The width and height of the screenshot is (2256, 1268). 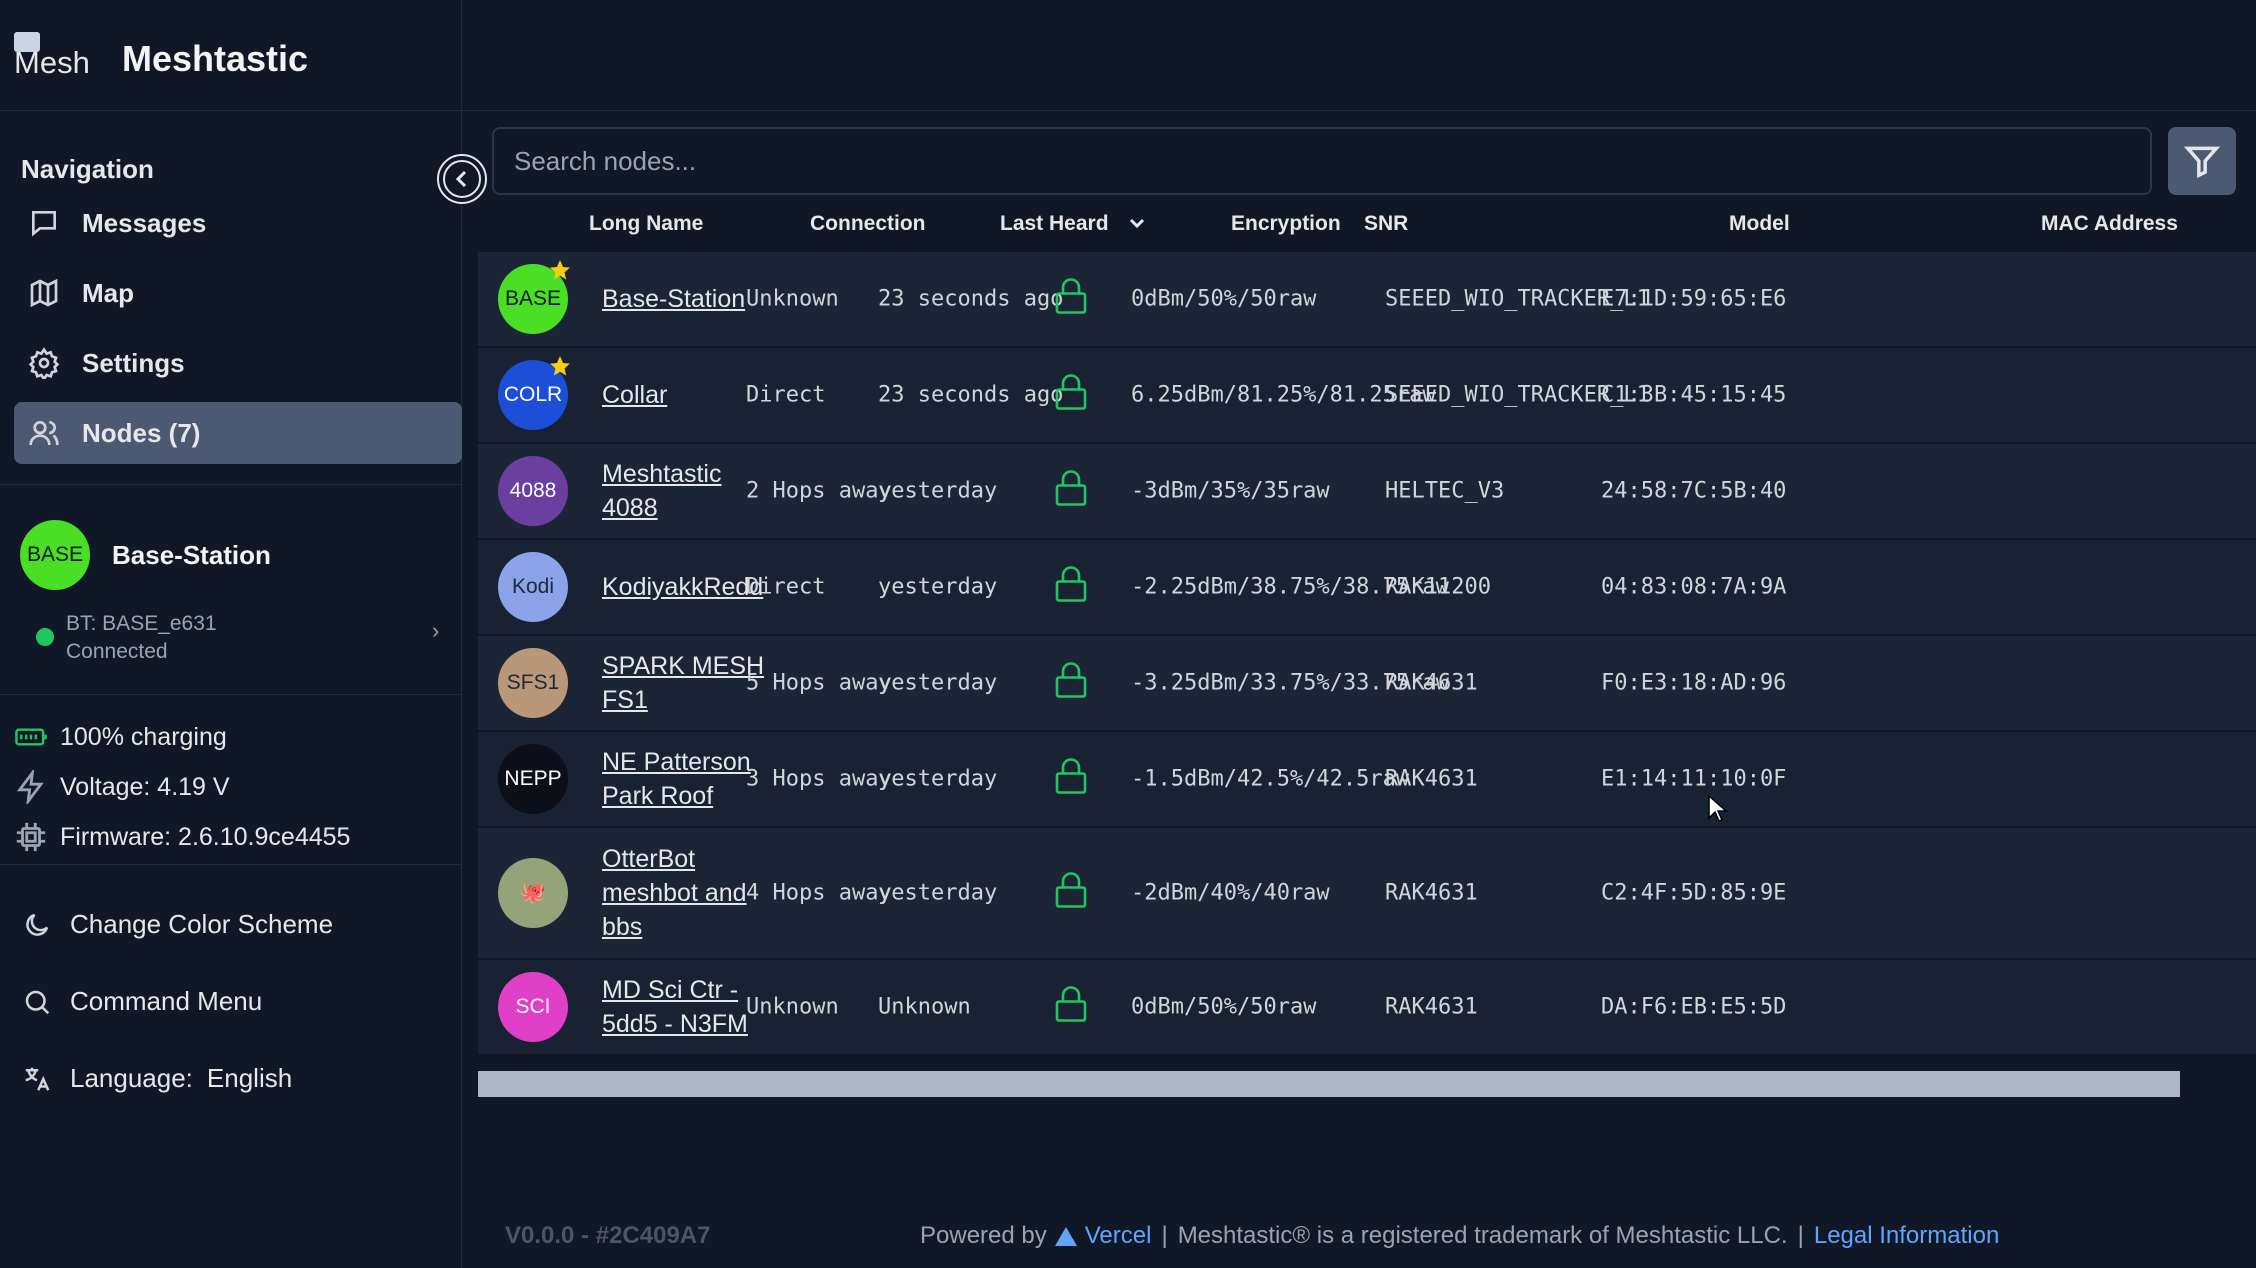 What do you see at coordinates (131, 1078) in the screenshot?
I see `language-label: Language:` at bounding box center [131, 1078].